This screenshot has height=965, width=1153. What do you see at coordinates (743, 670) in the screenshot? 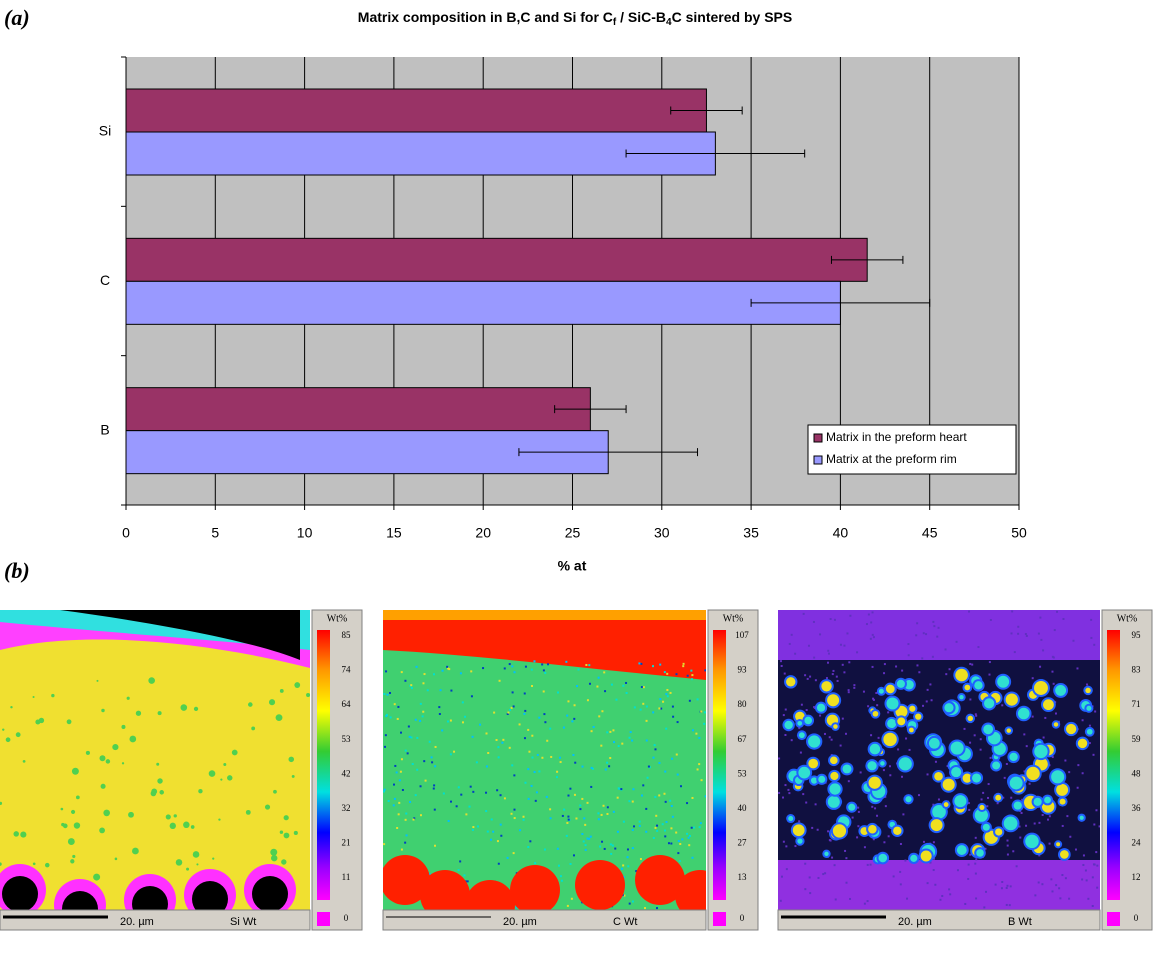
I see `colorbar-tick-label: 93` at bounding box center [743, 670].